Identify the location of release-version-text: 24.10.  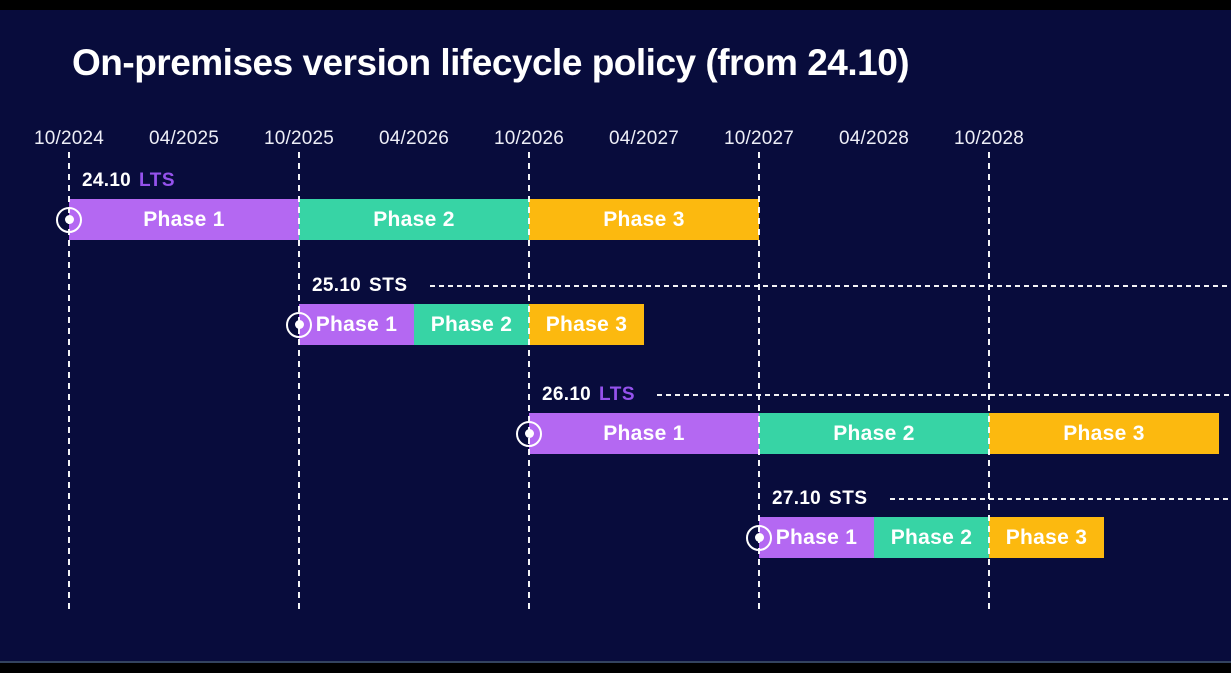
(107, 180).